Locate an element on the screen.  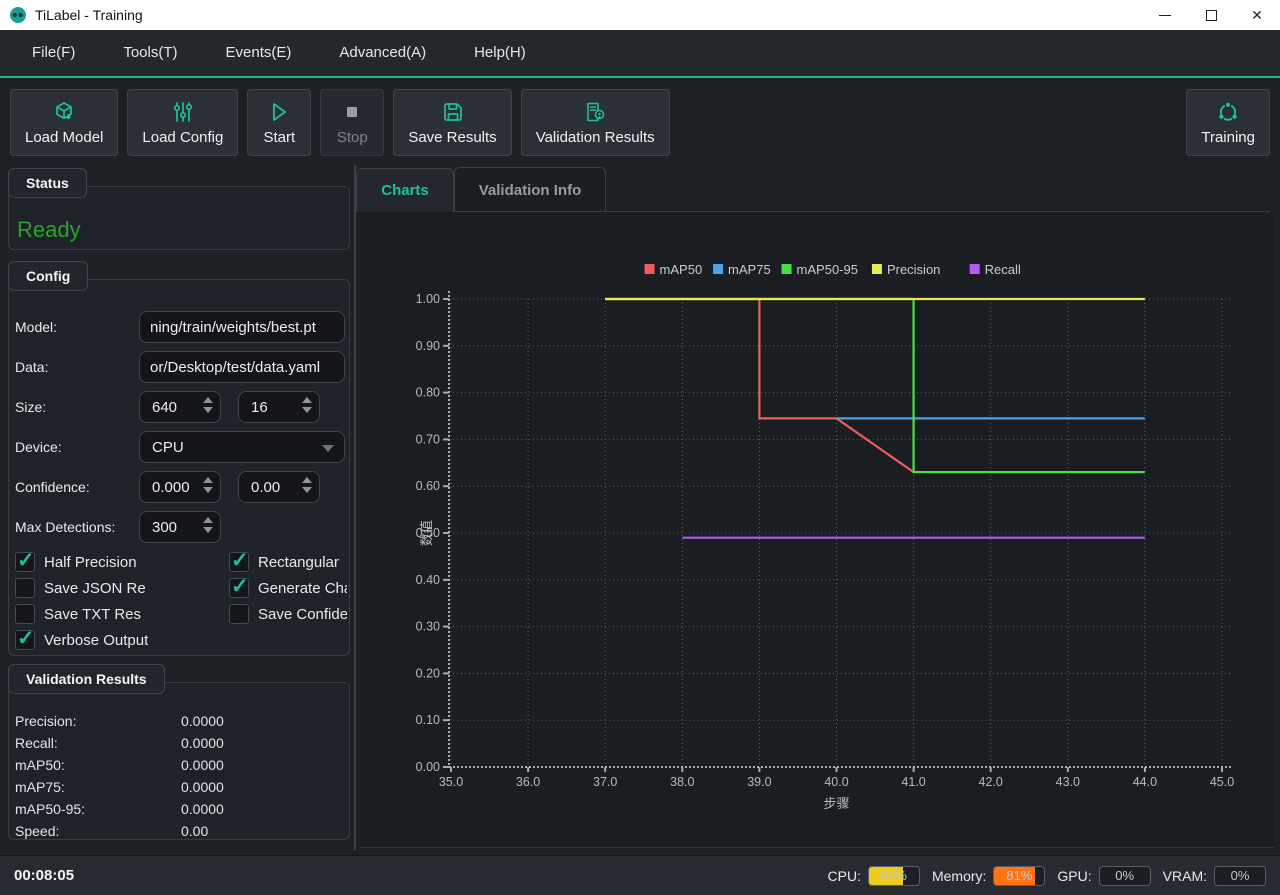
max-detections-spinner: 300 is located at coordinates (180, 527).